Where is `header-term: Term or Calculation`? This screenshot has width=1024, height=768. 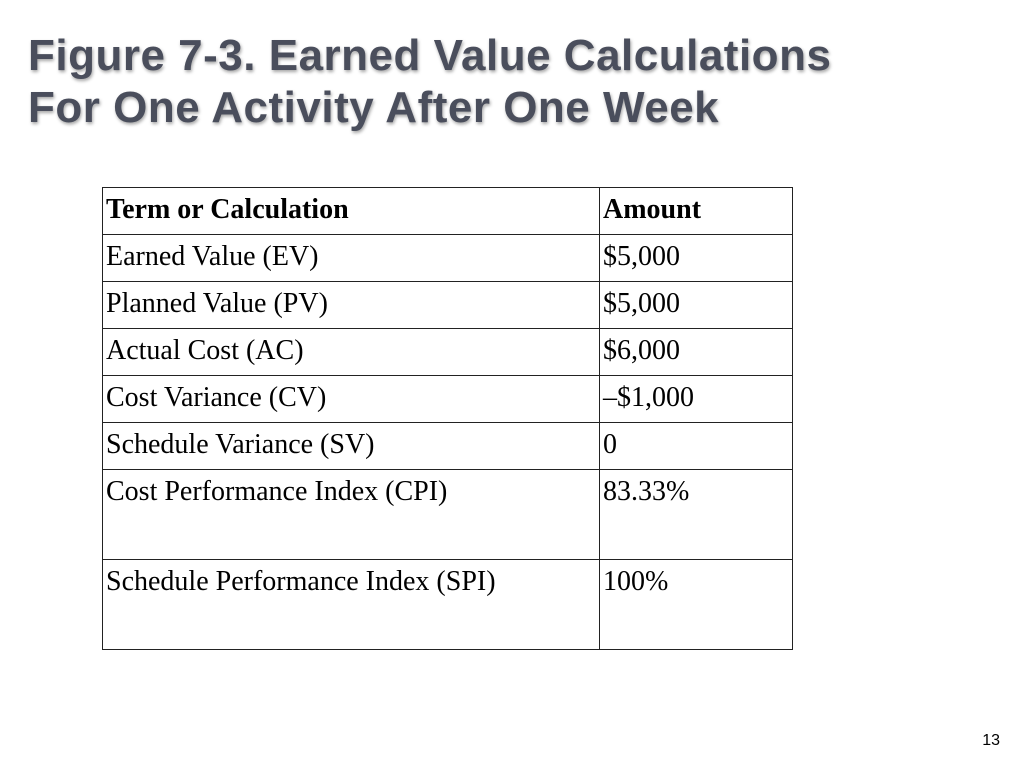
header-term: Term or Calculation is located at coordinates (351, 211).